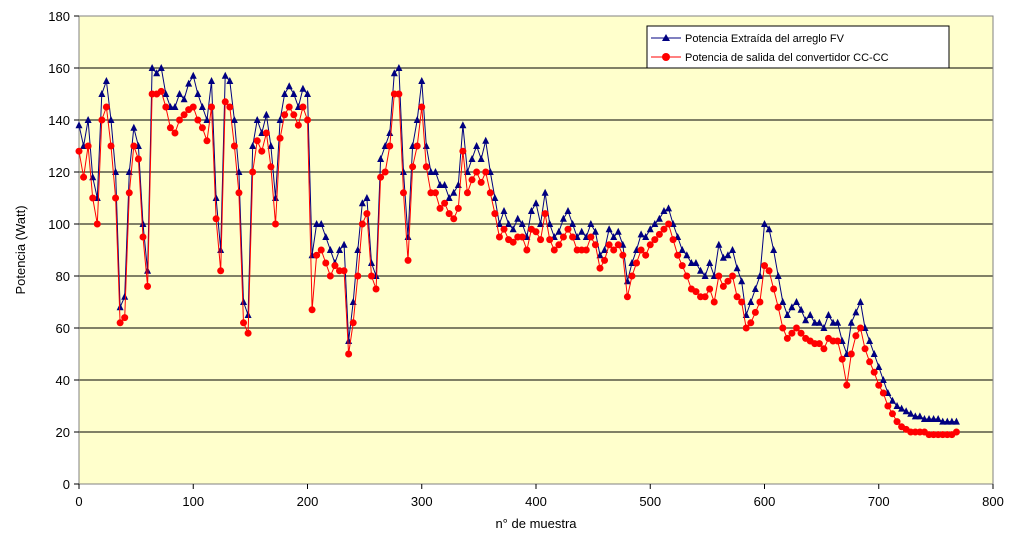 The image size is (1013, 539). I want to click on legend-label-cc: Potencia de salida del convertidor CC-CC, so click(787, 58).